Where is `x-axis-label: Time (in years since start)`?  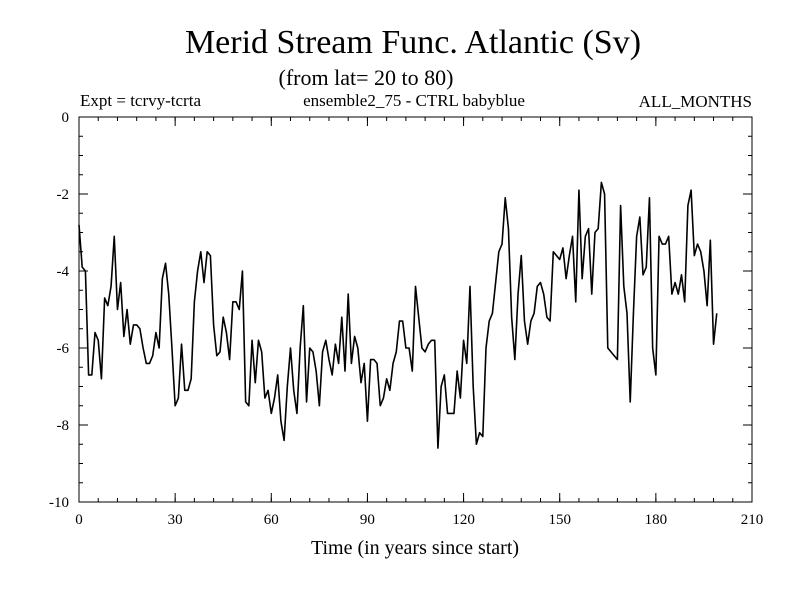
x-axis-label: Time (in years since start) is located at coordinates (415, 548).